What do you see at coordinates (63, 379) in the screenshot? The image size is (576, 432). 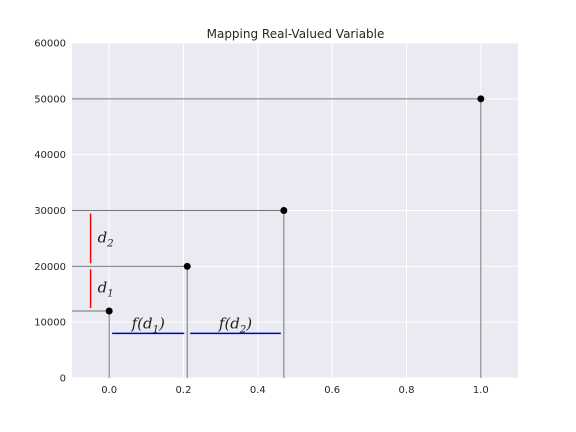 I see `y-tick-label-0: 0` at bounding box center [63, 379].